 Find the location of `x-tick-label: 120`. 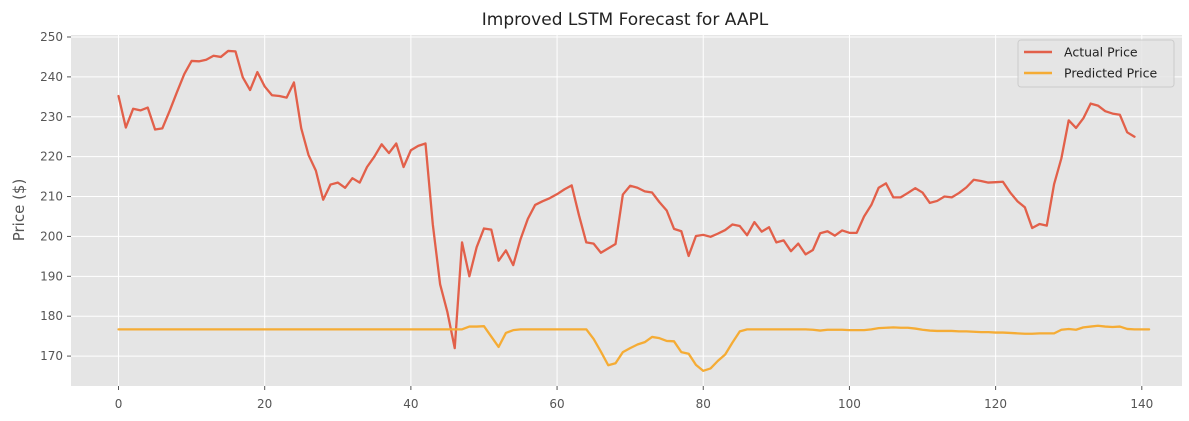

x-tick-label: 120 is located at coordinates (995, 404).